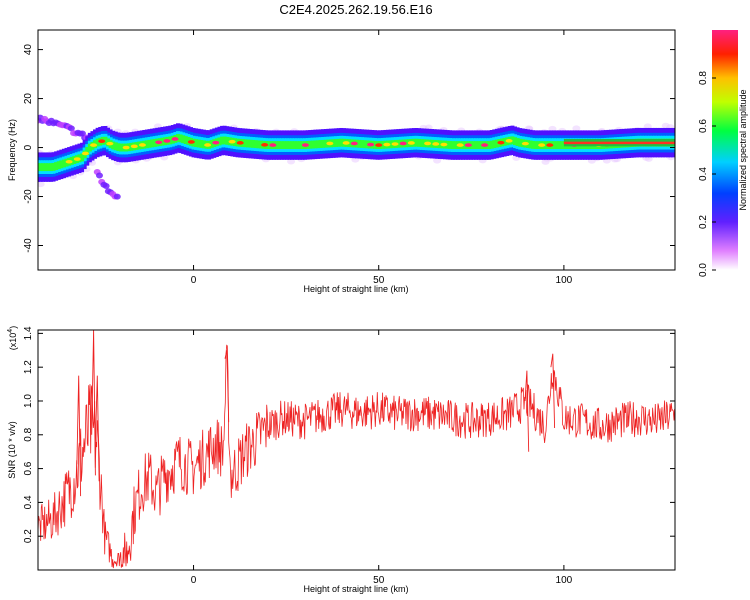 Image resolution: width=750 pixels, height=600 pixels. What do you see at coordinates (379, 580) in the screenshot?
I see `snr-x-tick-label: 50` at bounding box center [379, 580].